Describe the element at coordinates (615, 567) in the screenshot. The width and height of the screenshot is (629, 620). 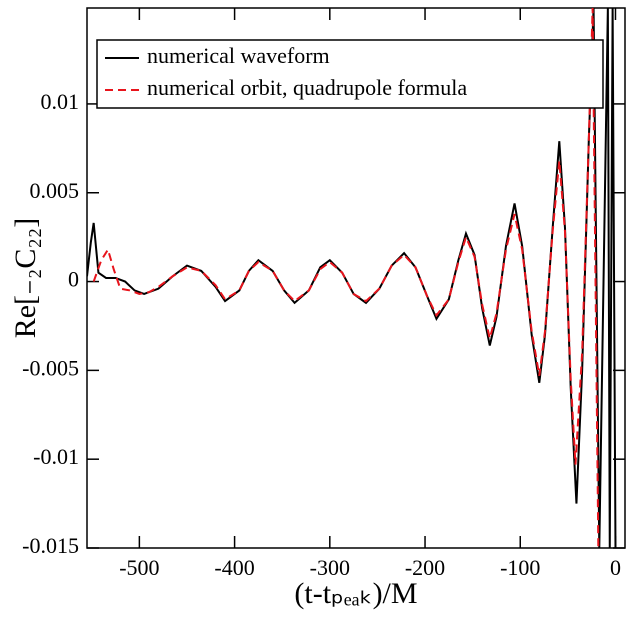
I see `x-tick-label: 0` at that location.